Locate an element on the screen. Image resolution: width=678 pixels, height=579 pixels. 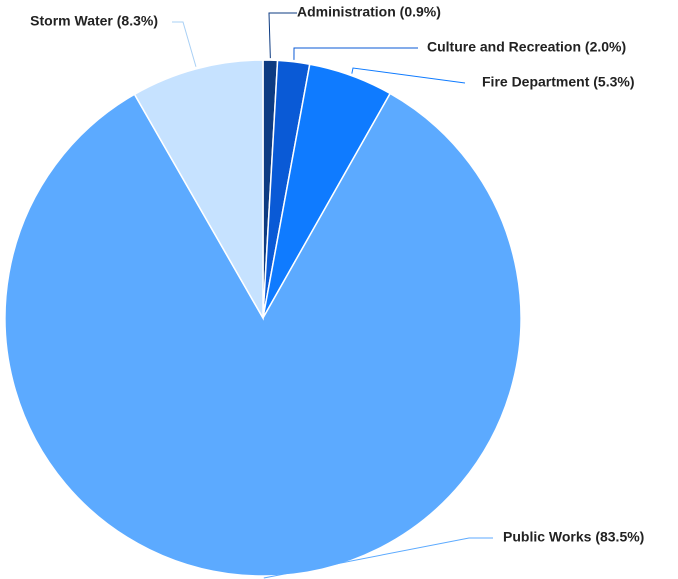
leader-line-administration is located at coordinates (282, 35).